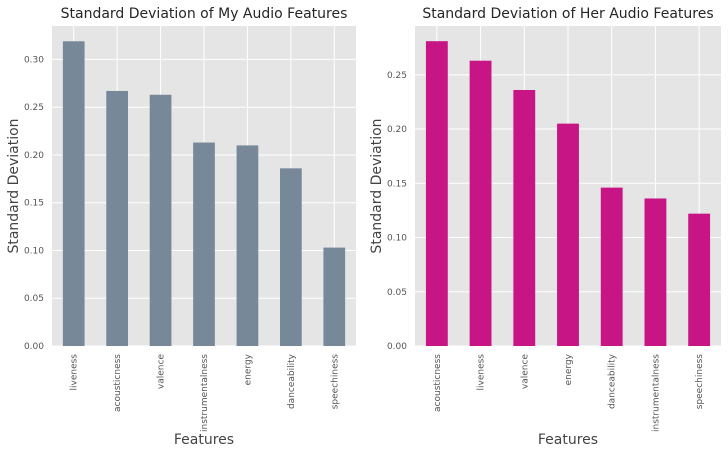 This screenshot has width=728, height=458. I want to click on y-tick-label: 0.30, so click(34, 60).